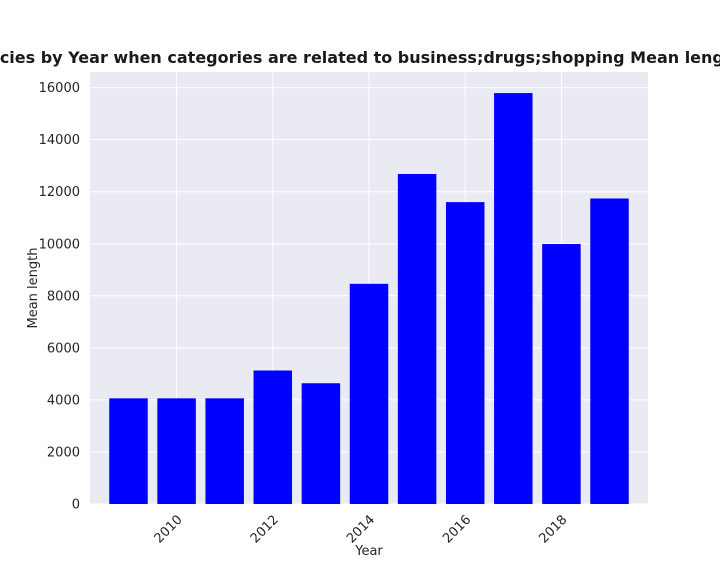  Describe the element at coordinates (561, 374) in the screenshot. I see `bar-2018` at that location.